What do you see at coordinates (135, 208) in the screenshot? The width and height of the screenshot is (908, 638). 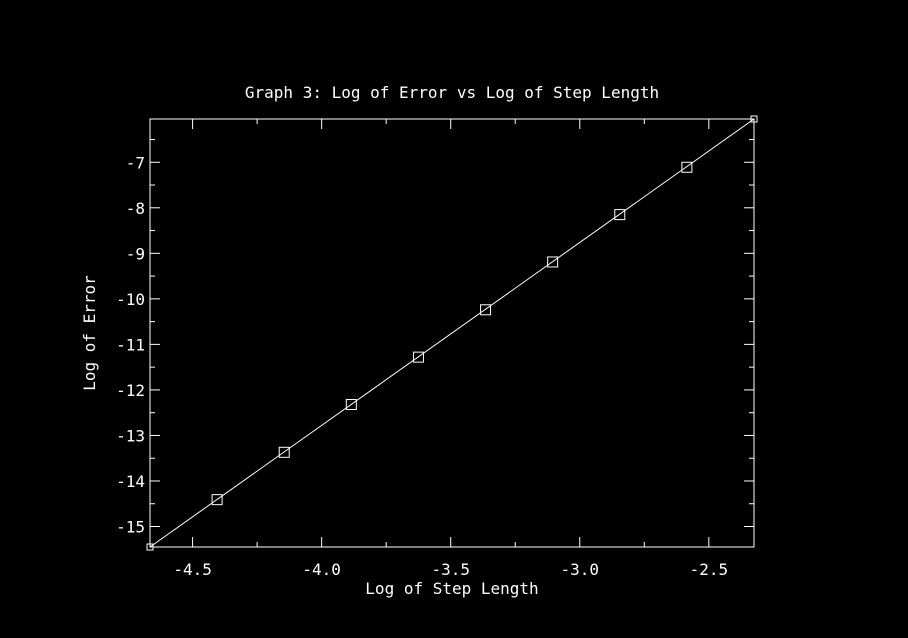 I see `y-tick-label: -8` at bounding box center [135, 208].